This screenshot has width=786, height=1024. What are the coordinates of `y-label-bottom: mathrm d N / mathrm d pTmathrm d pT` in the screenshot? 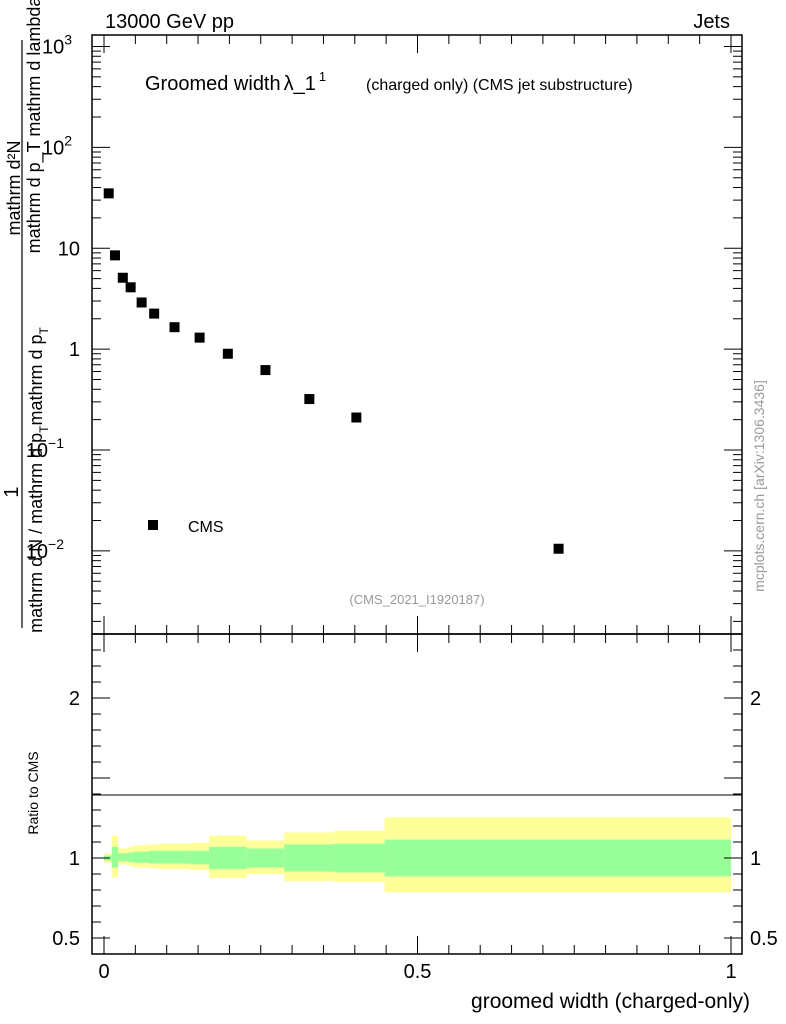 It's located at (38, 479).